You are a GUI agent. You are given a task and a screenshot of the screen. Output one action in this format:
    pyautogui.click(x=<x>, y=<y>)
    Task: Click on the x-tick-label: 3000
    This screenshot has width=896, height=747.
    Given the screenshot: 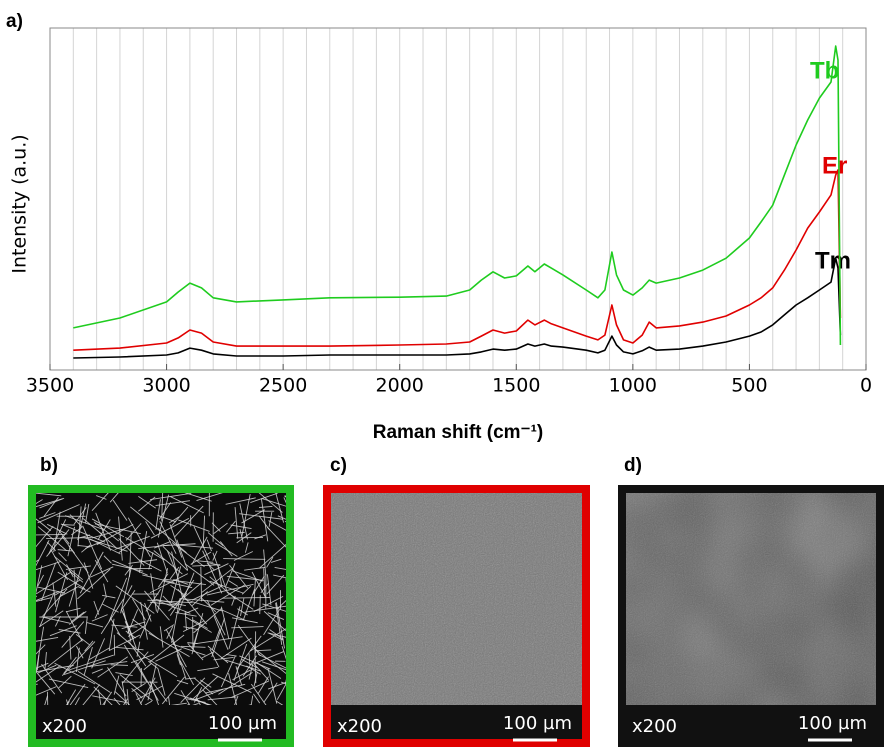 What is the action you would take?
    pyautogui.click(x=166, y=386)
    